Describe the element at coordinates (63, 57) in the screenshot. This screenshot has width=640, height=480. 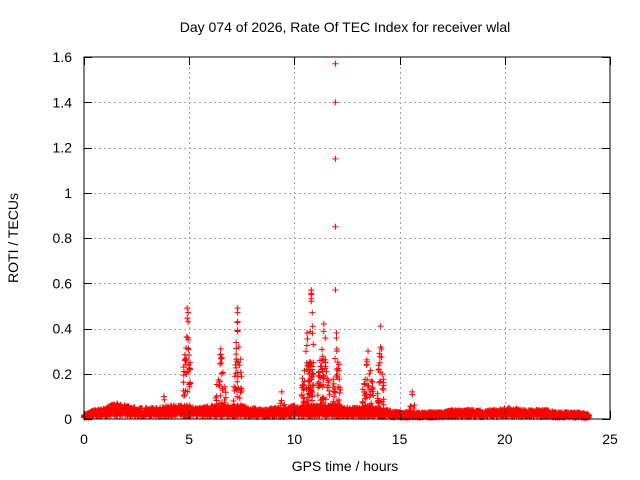
I see `y-tick-label: 1.6` at that location.